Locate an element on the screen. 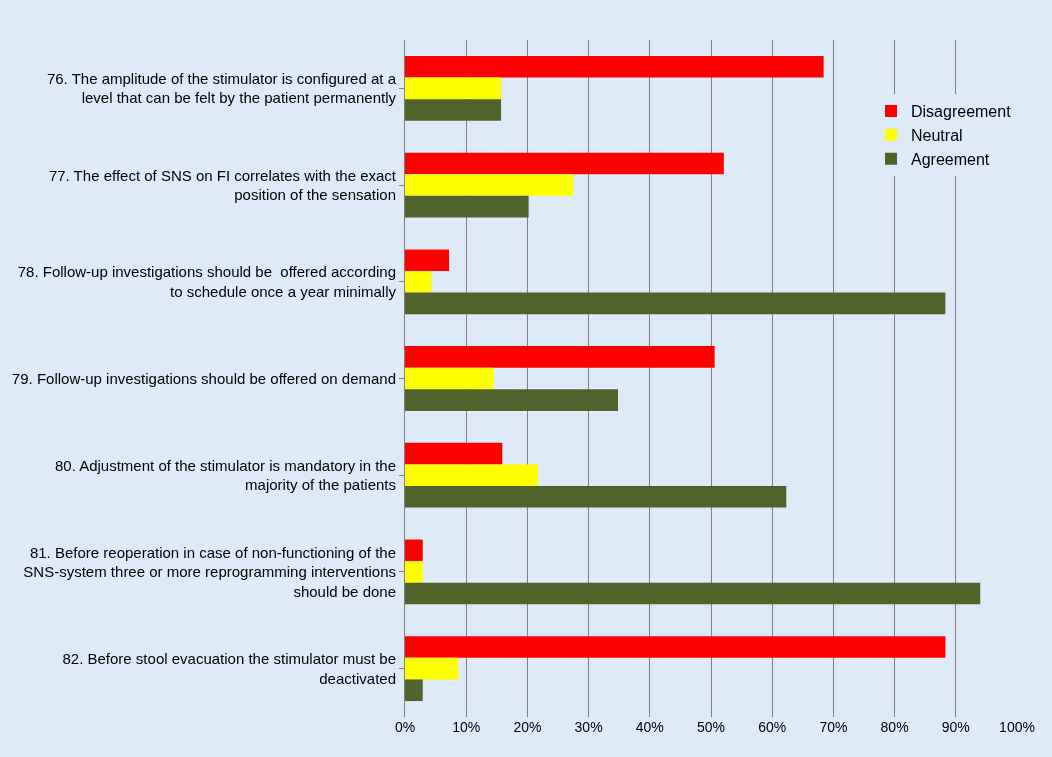 The height and width of the screenshot is (757, 1052). x-tick-label: 40% is located at coordinates (649, 727).